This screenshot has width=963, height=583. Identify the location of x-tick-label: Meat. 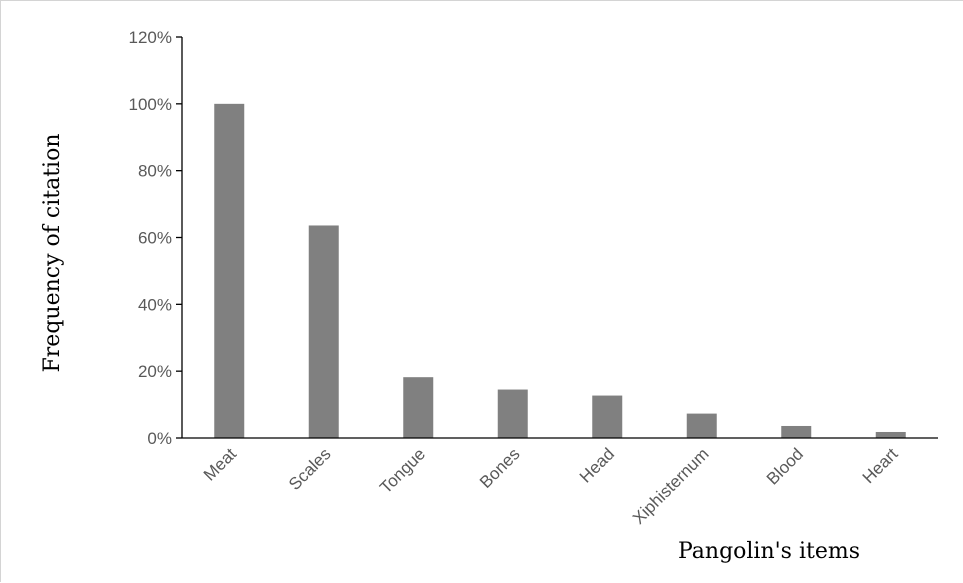
(220, 464).